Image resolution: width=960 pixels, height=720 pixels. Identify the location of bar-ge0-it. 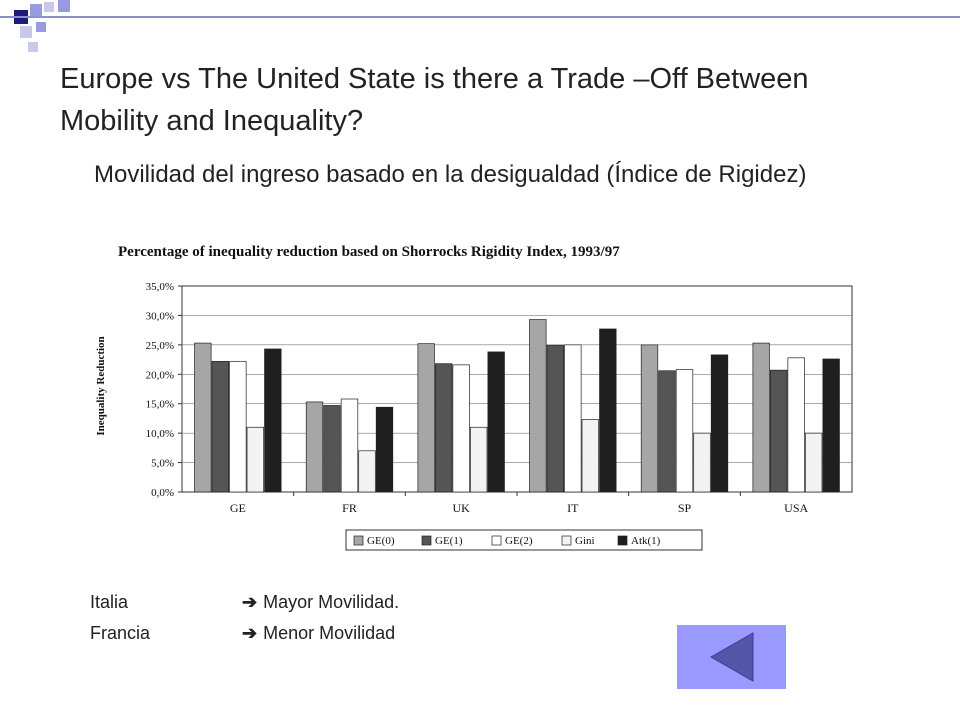
(538, 406).